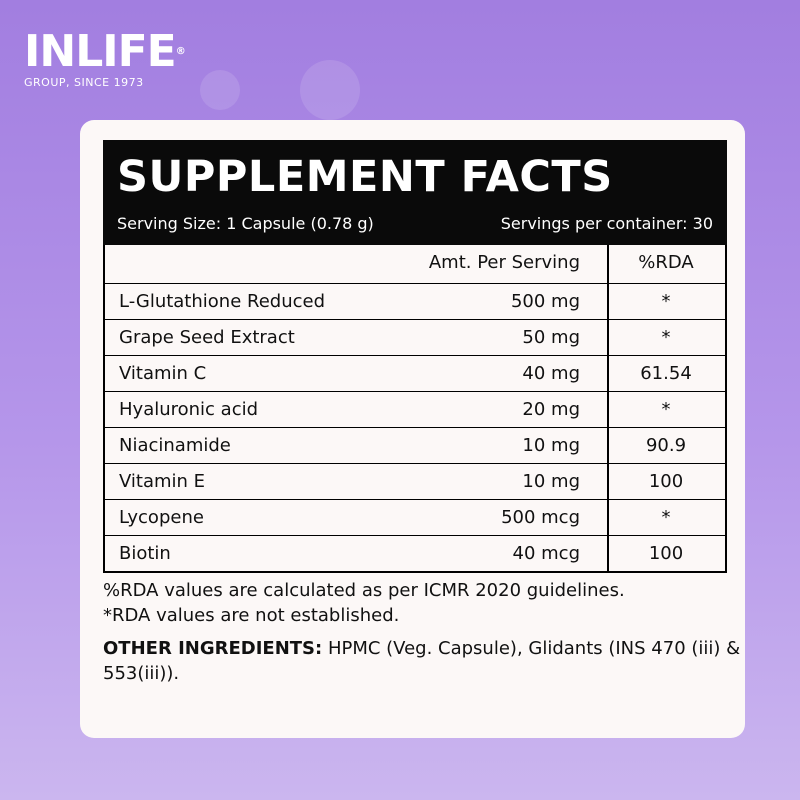  What do you see at coordinates (415, 301) in the screenshot?
I see `table-row: L-Glutathione Reduced 500 mg *` at bounding box center [415, 301].